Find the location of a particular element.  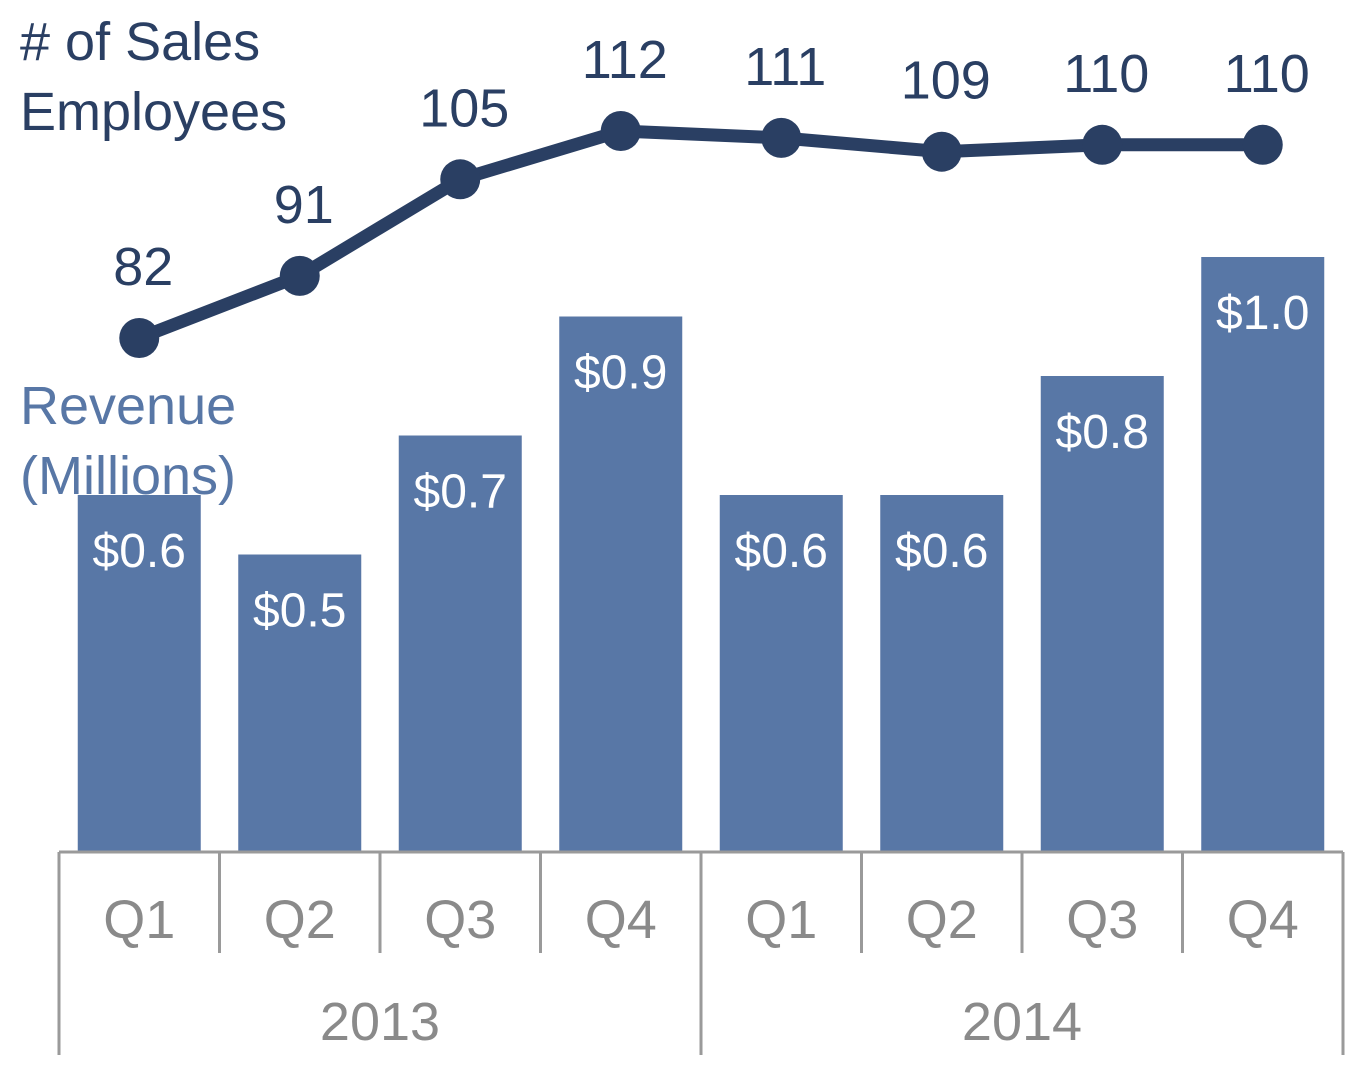

year-group-label: 2013 is located at coordinates (380, 1022).